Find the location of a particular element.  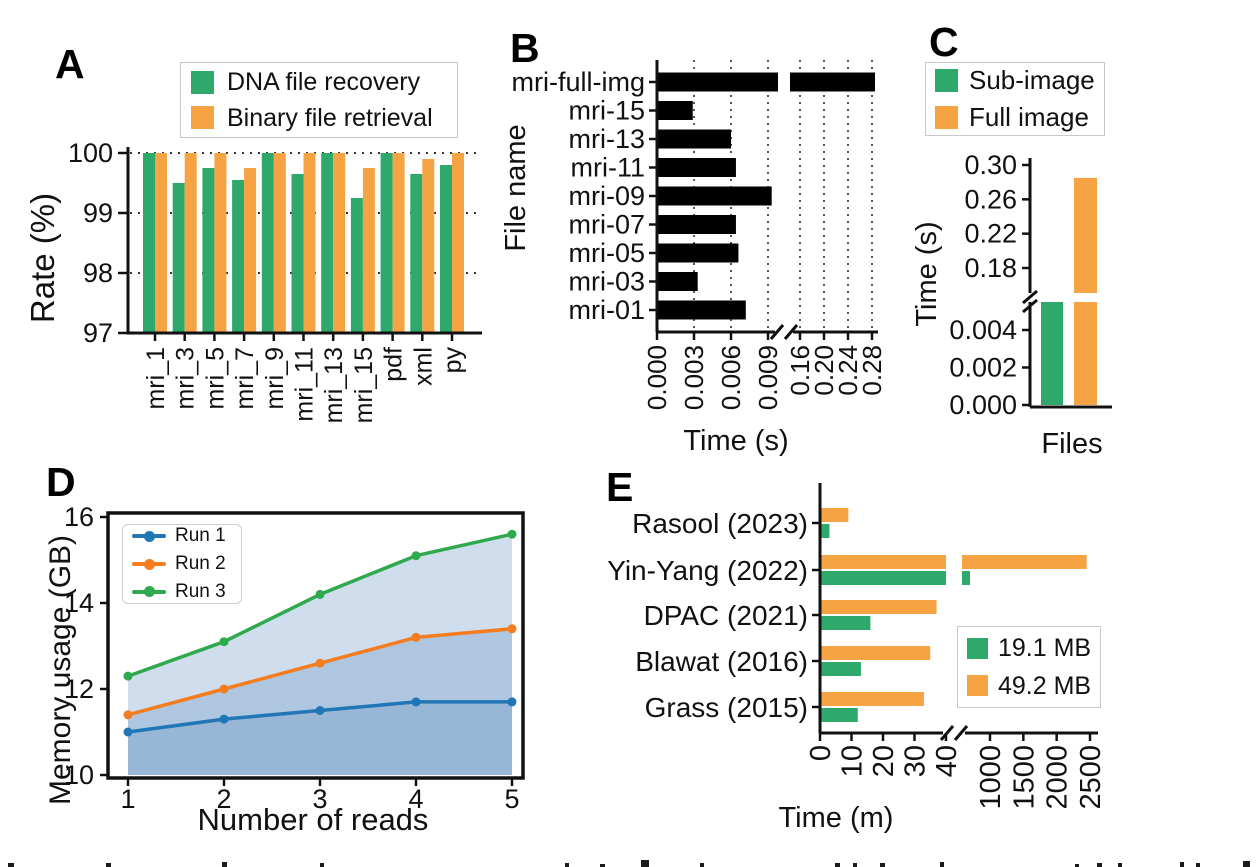

bar-49mb-right-segment is located at coordinates (1024, 562).